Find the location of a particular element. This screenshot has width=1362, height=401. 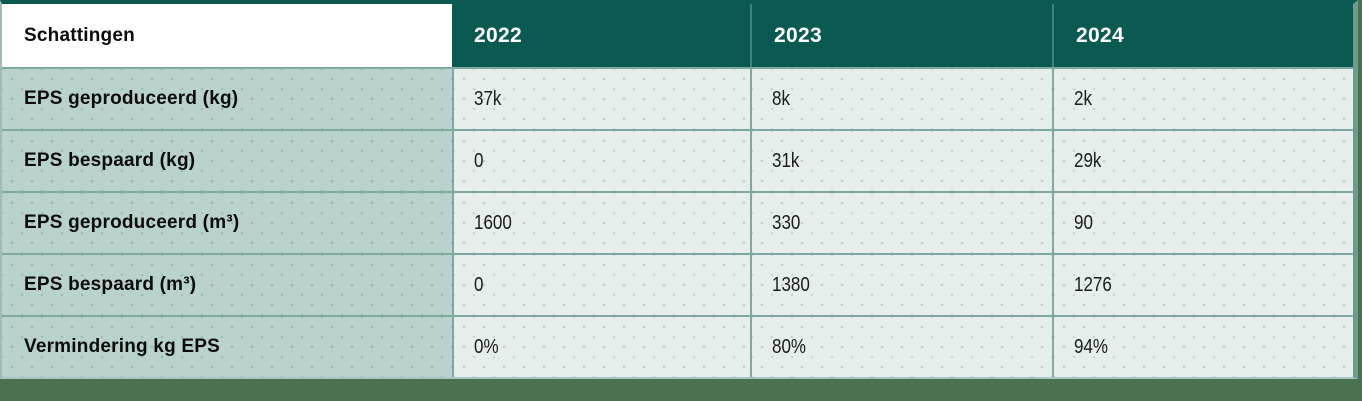

year-label: 2022 is located at coordinates (498, 35).